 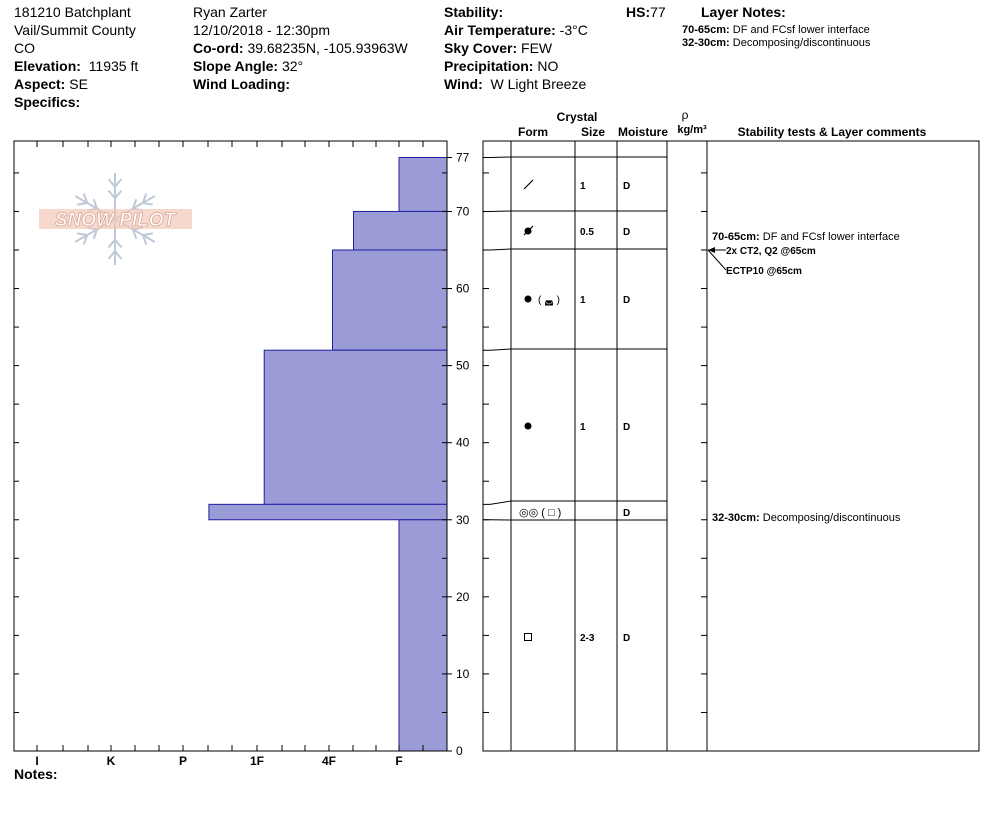 I want to click on datetime: 12/10/2018 - 12:30pm, so click(x=261, y=30).